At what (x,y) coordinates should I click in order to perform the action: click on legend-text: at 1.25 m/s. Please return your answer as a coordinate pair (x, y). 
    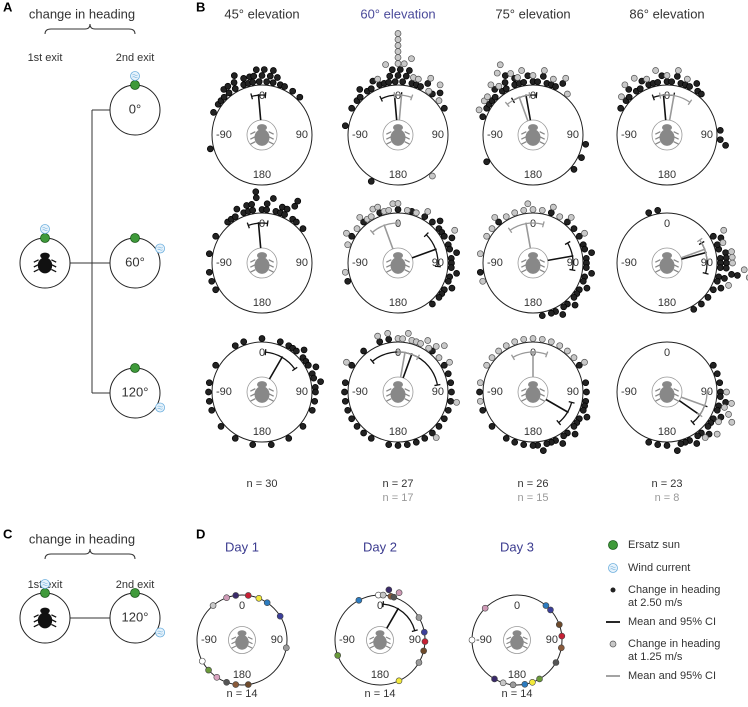
    Looking at the image, I should click on (655, 657).